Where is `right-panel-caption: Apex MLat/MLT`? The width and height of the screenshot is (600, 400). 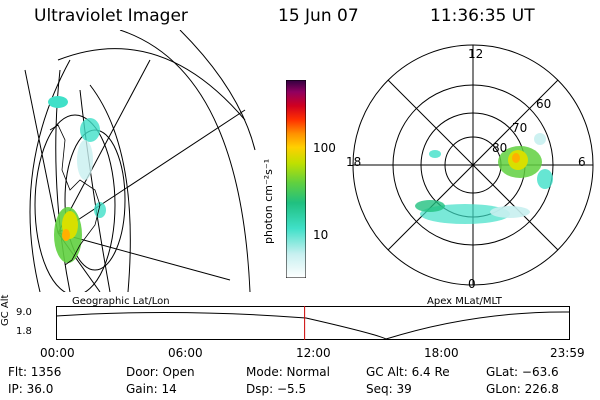
right-panel-caption: Apex MLat/MLT is located at coordinates (464, 301).